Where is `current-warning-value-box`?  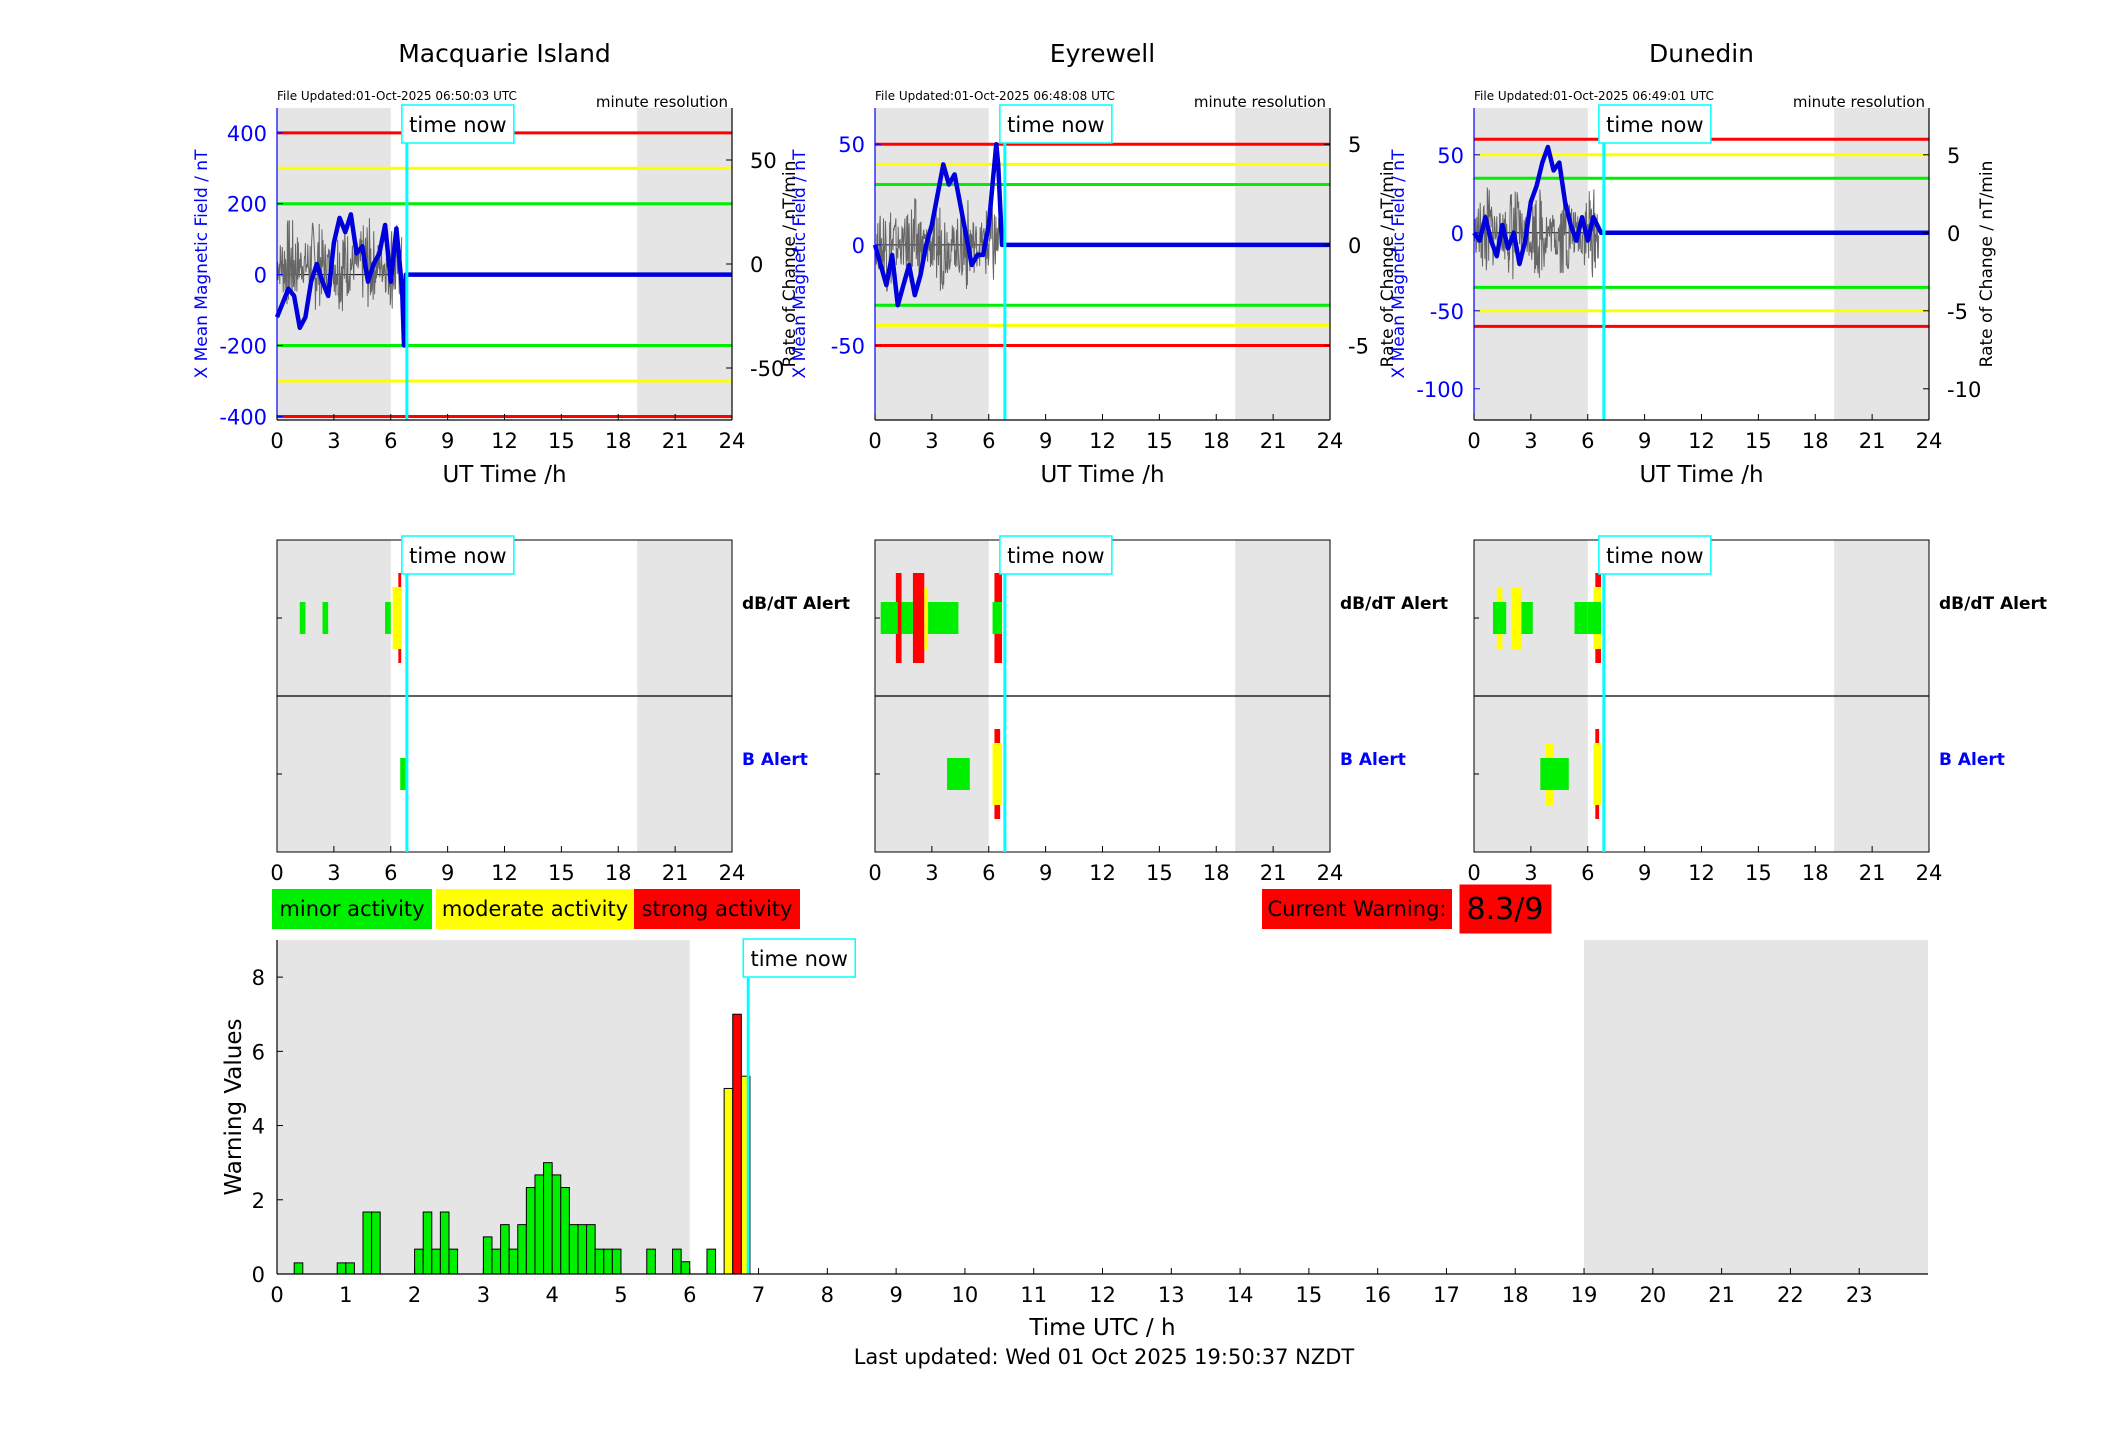
current-warning-value-box is located at coordinates (1505, 909).